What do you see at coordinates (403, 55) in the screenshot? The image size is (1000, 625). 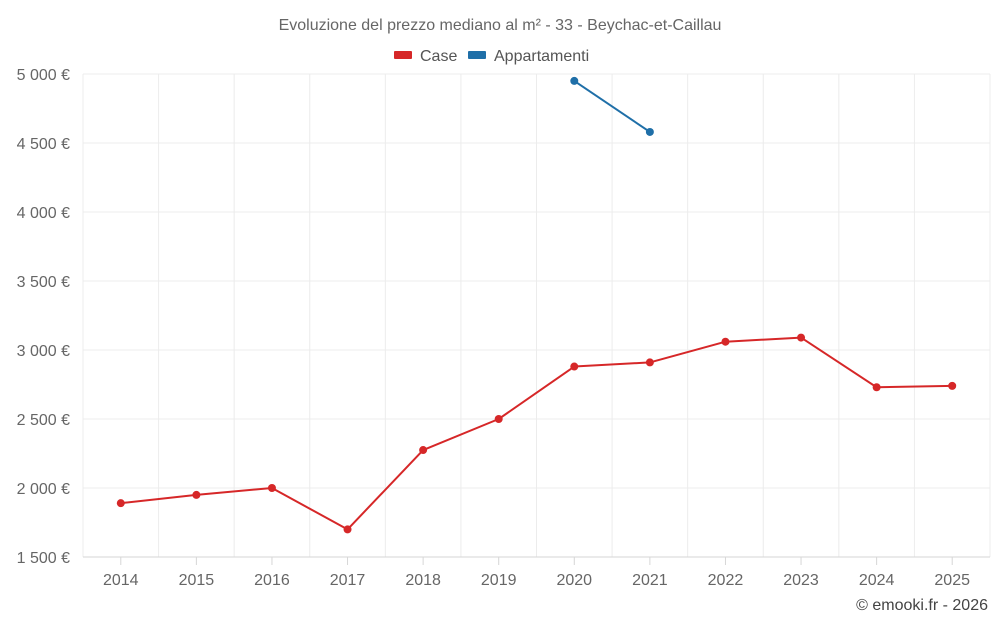 I see `legend-swatch-case` at bounding box center [403, 55].